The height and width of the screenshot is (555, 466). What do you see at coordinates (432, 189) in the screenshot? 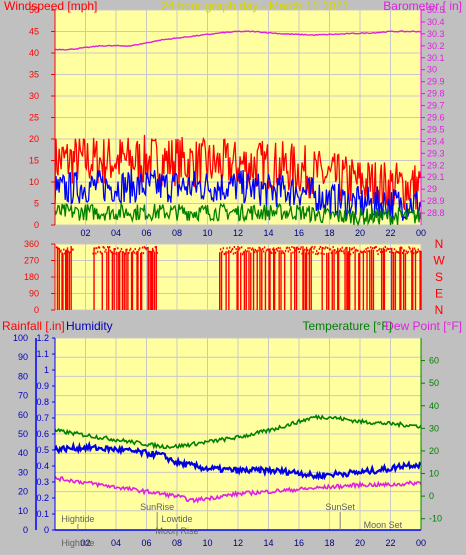
I see `barometer-tick-label: 29` at bounding box center [432, 189].